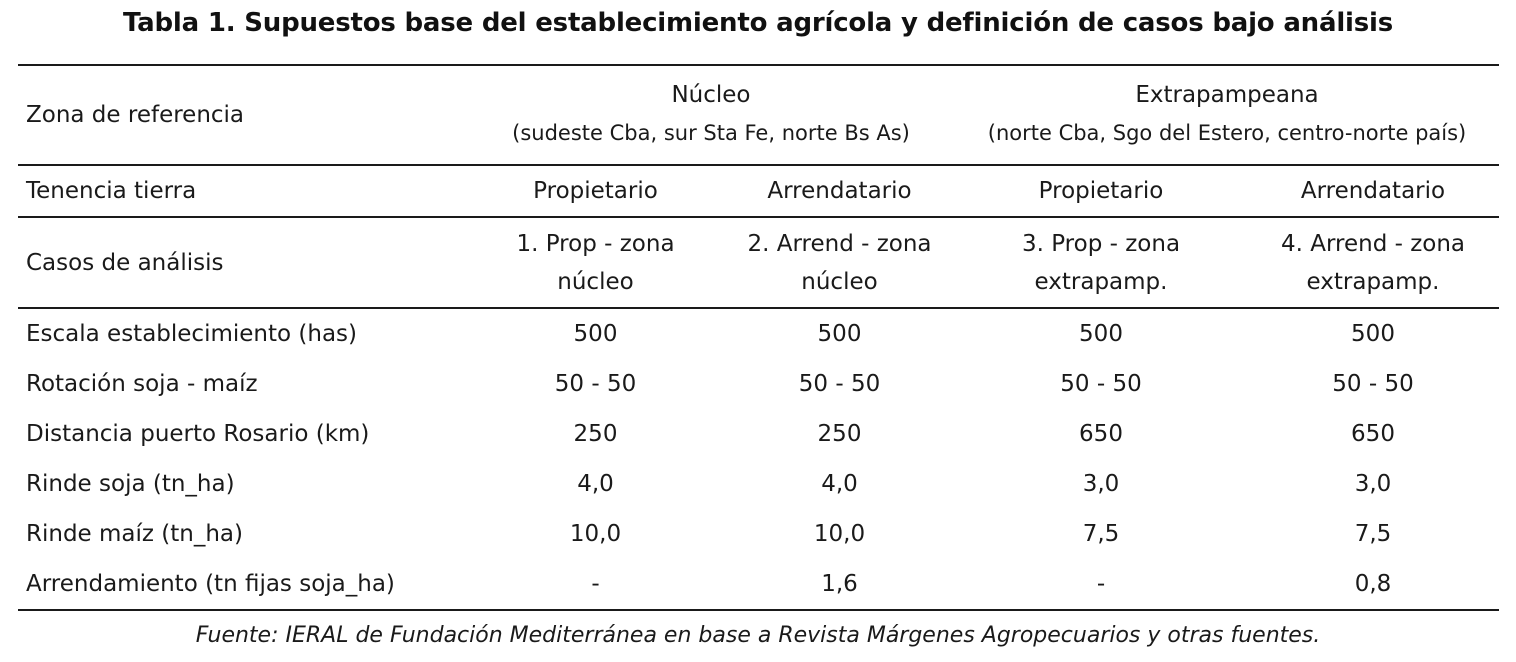  I want to click on caso-cell: 4. Arrend - zona extrapamp., so click(1373, 263).